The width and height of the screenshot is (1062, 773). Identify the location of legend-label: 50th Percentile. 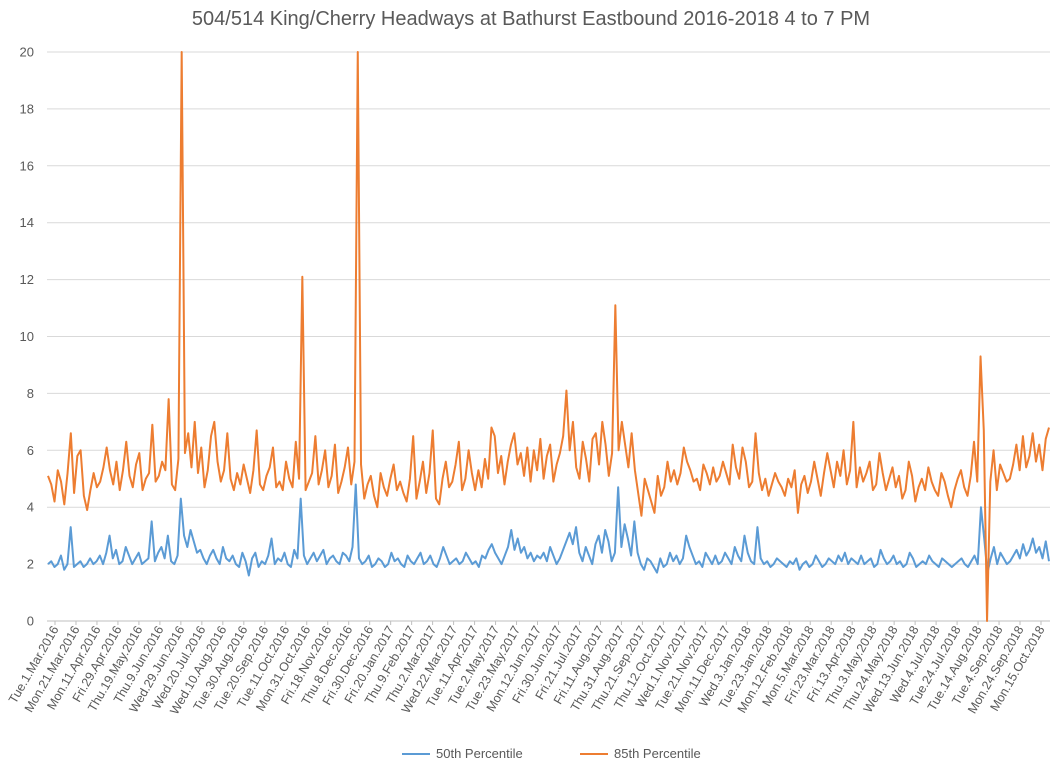
(479, 753).